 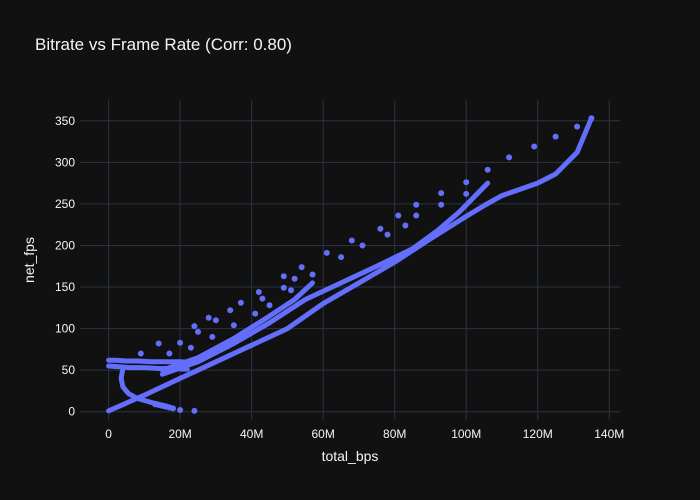 What do you see at coordinates (108, 434) in the screenshot?
I see `x-tick-label: 0` at bounding box center [108, 434].